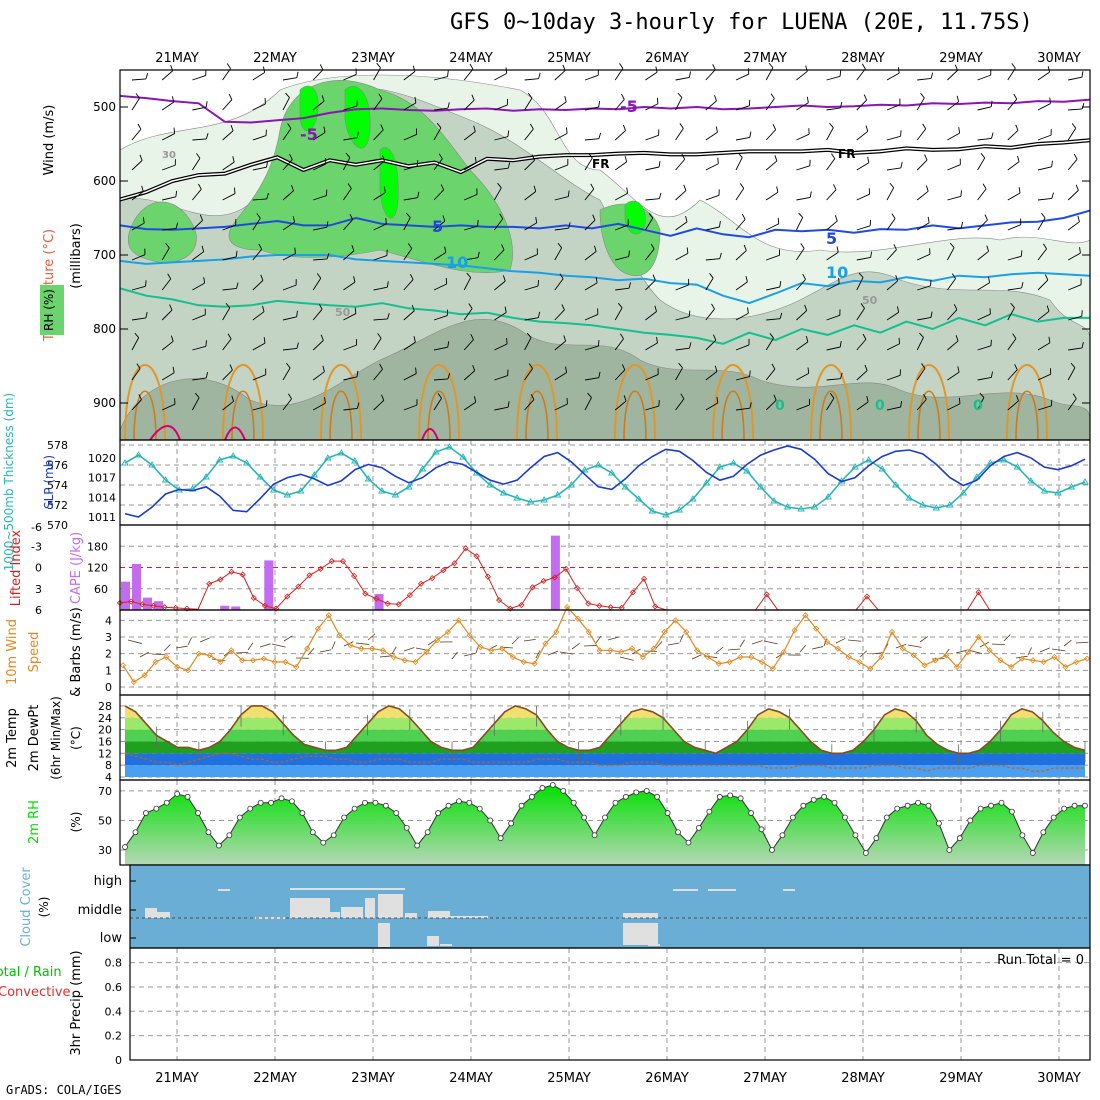 The width and height of the screenshot is (1100, 1100). Describe the element at coordinates (105, 791) in the screenshot. I see `rh2m-tick-label: 70` at that location.